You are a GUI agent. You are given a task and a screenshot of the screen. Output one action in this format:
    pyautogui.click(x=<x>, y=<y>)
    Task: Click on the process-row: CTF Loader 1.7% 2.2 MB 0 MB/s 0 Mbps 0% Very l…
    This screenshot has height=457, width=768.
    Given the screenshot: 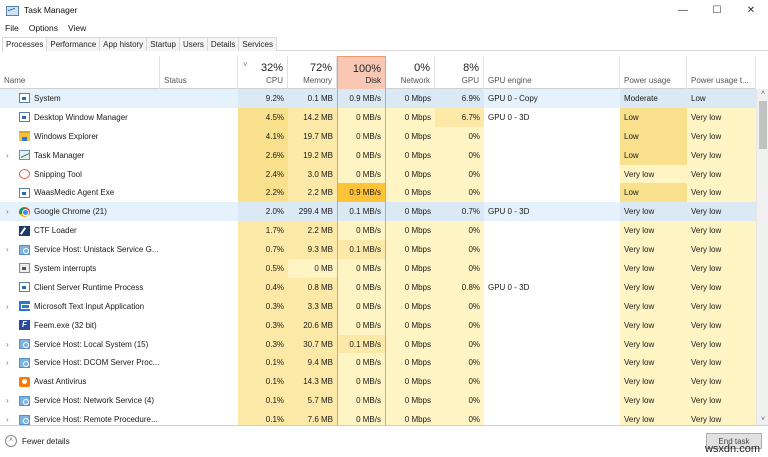 What is the action you would take?
    pyautogui.click(x=378, y=231)
    